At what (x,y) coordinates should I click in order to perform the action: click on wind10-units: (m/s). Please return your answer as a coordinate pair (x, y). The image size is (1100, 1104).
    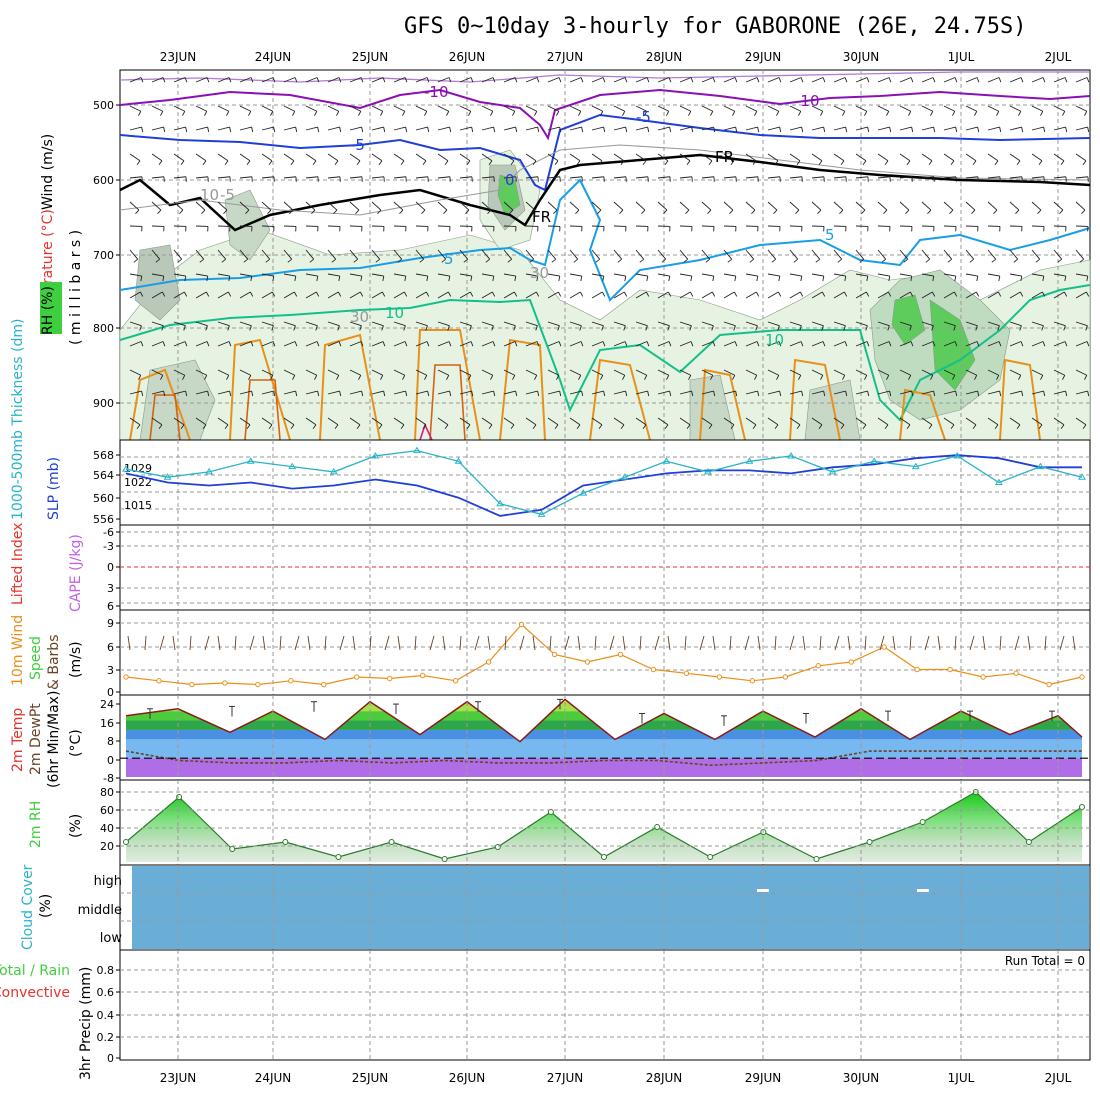
    Looking at the image, I should click on (76, 659).